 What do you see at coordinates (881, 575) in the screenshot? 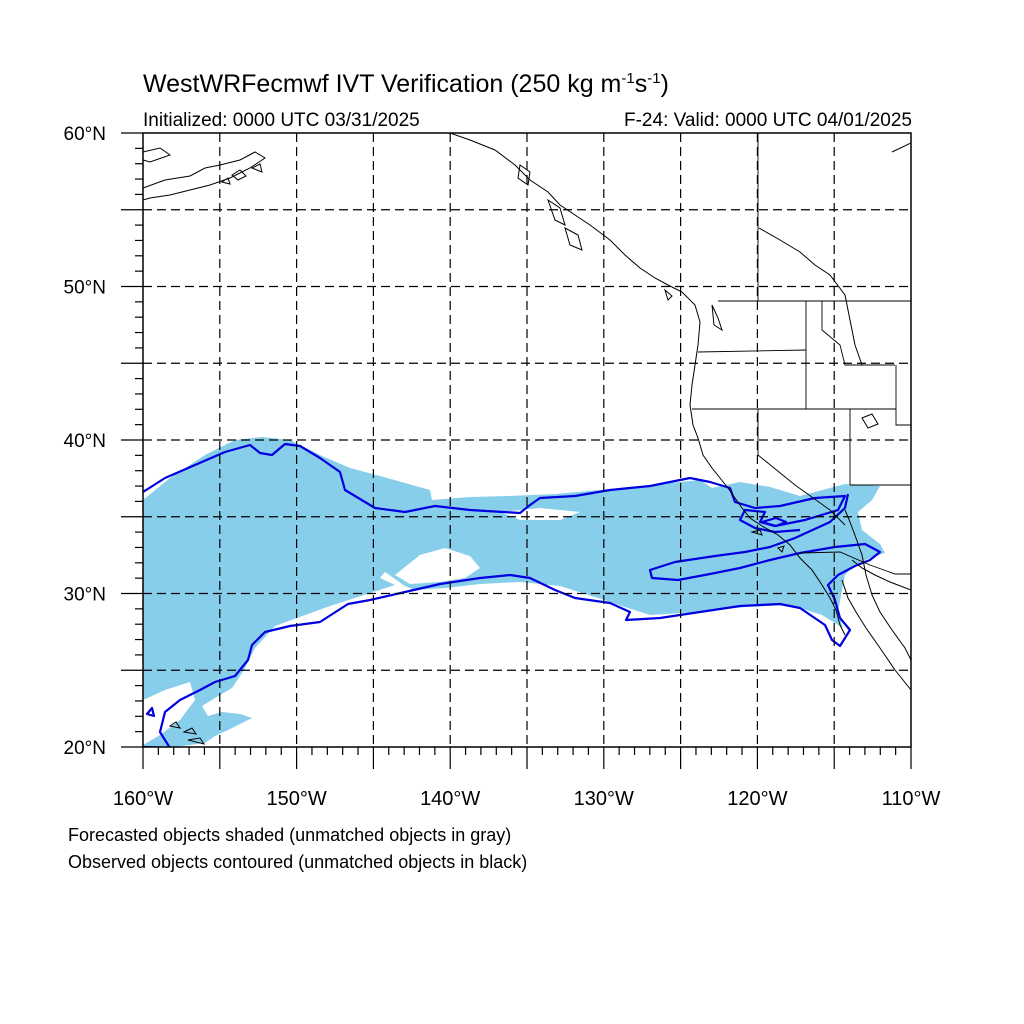
I see `gulf-california-coast` at bounding box center [881, 575].